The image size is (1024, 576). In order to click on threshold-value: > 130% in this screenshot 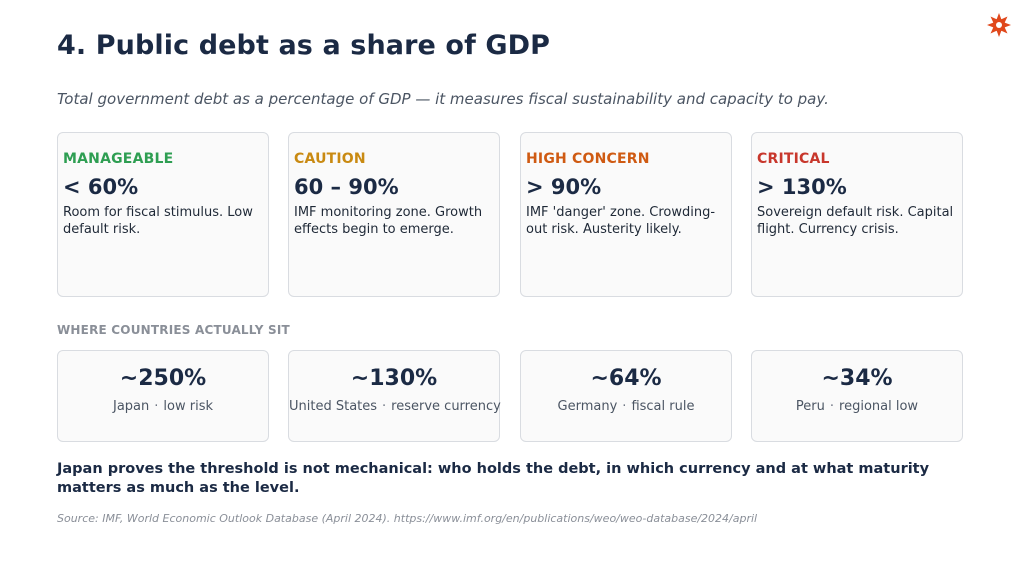, I will do `click(802, 187)`.